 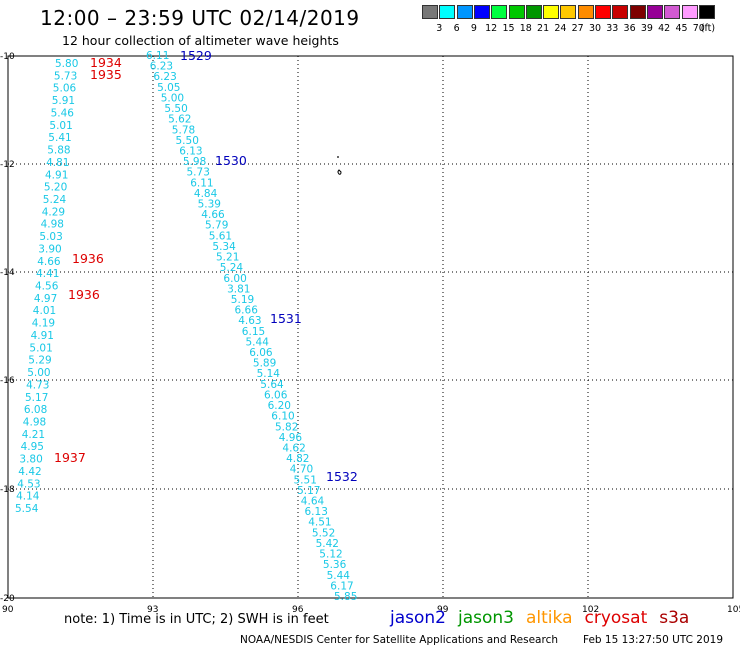 What do you see at coordinates (543, 28) in the screenshot?
I see `color-label: 21` at bounding box center [543, 28].